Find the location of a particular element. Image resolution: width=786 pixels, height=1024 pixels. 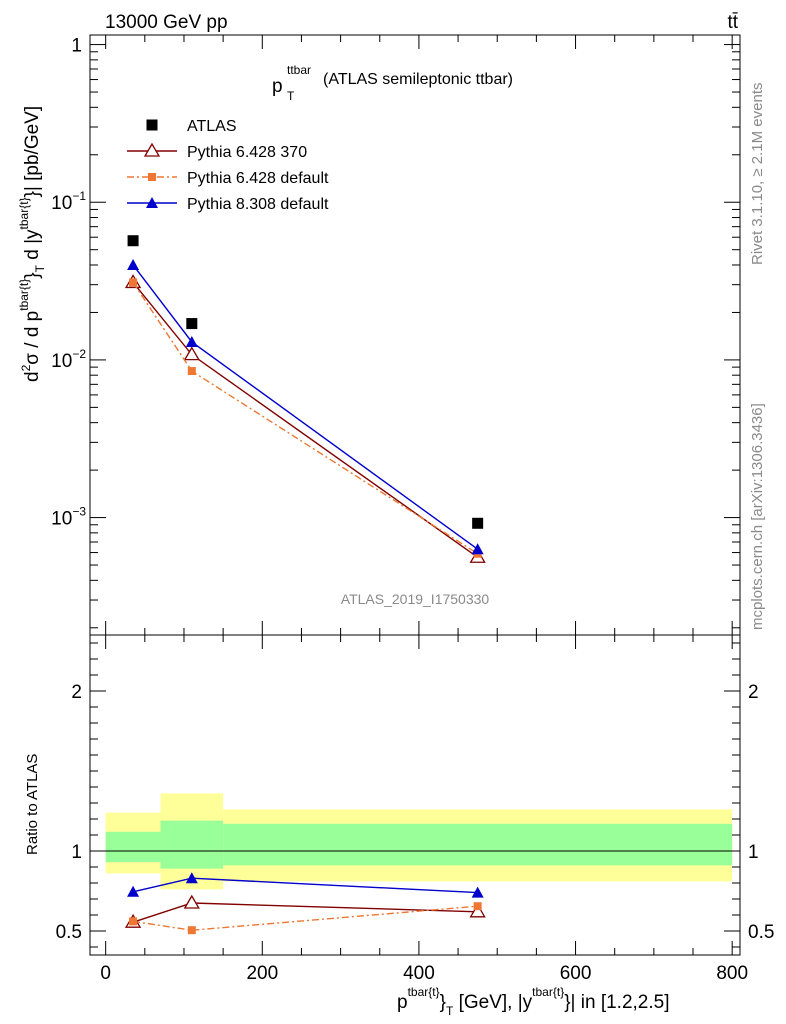

ratio-y-tick-label-right: 2 is located at coordinates (753, 692).